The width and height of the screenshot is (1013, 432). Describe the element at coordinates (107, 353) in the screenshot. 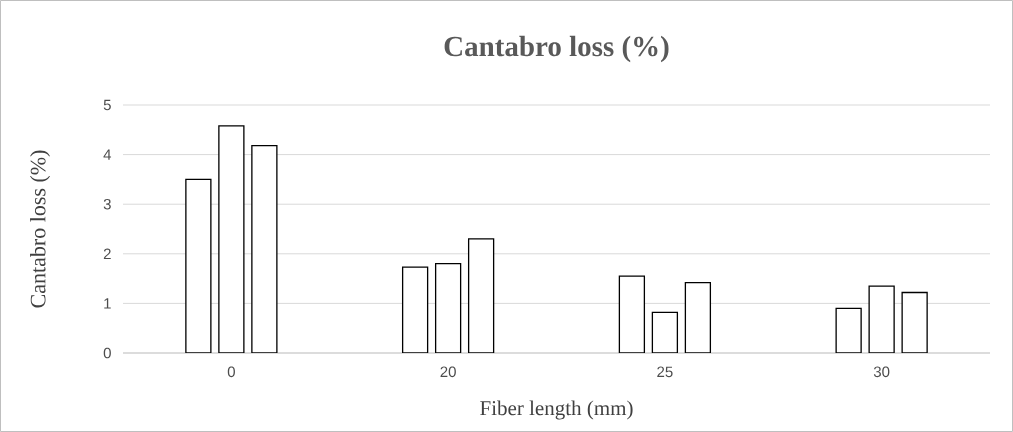

I see `y-tick-label: 0` at that location.